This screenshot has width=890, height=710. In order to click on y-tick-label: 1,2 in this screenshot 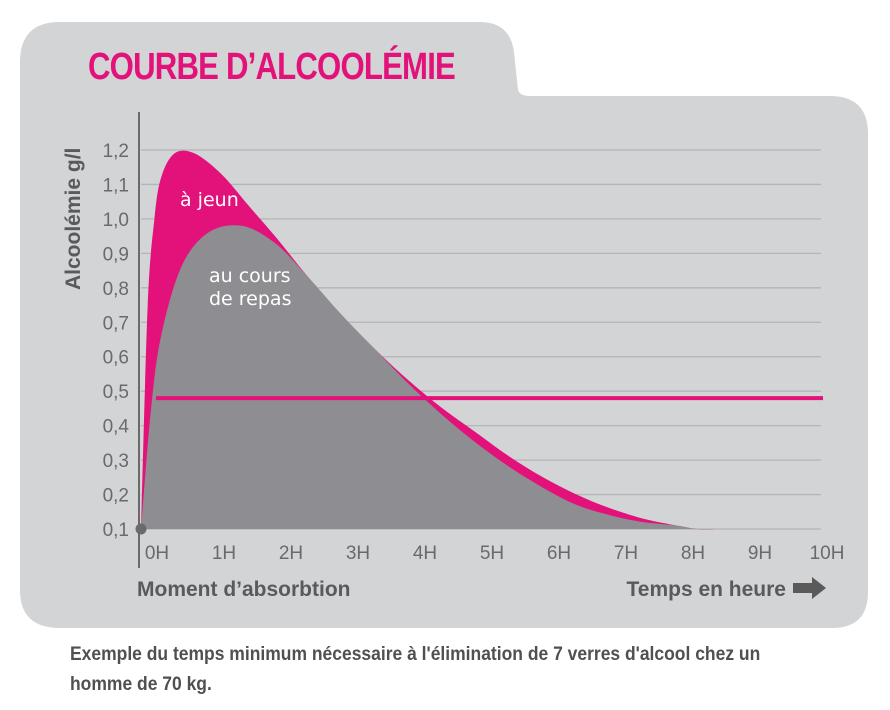, I will do `click(116, 151)`.